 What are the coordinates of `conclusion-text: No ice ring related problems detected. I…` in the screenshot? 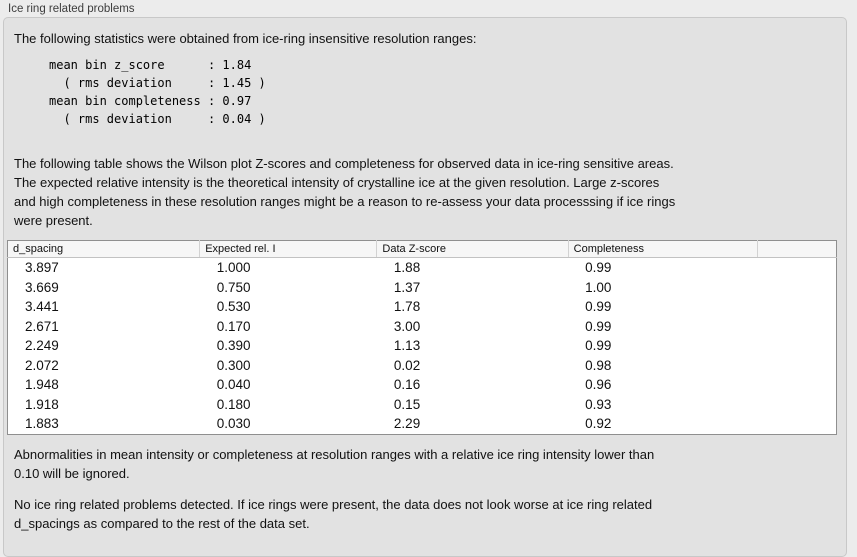 It's located at (333, 514).